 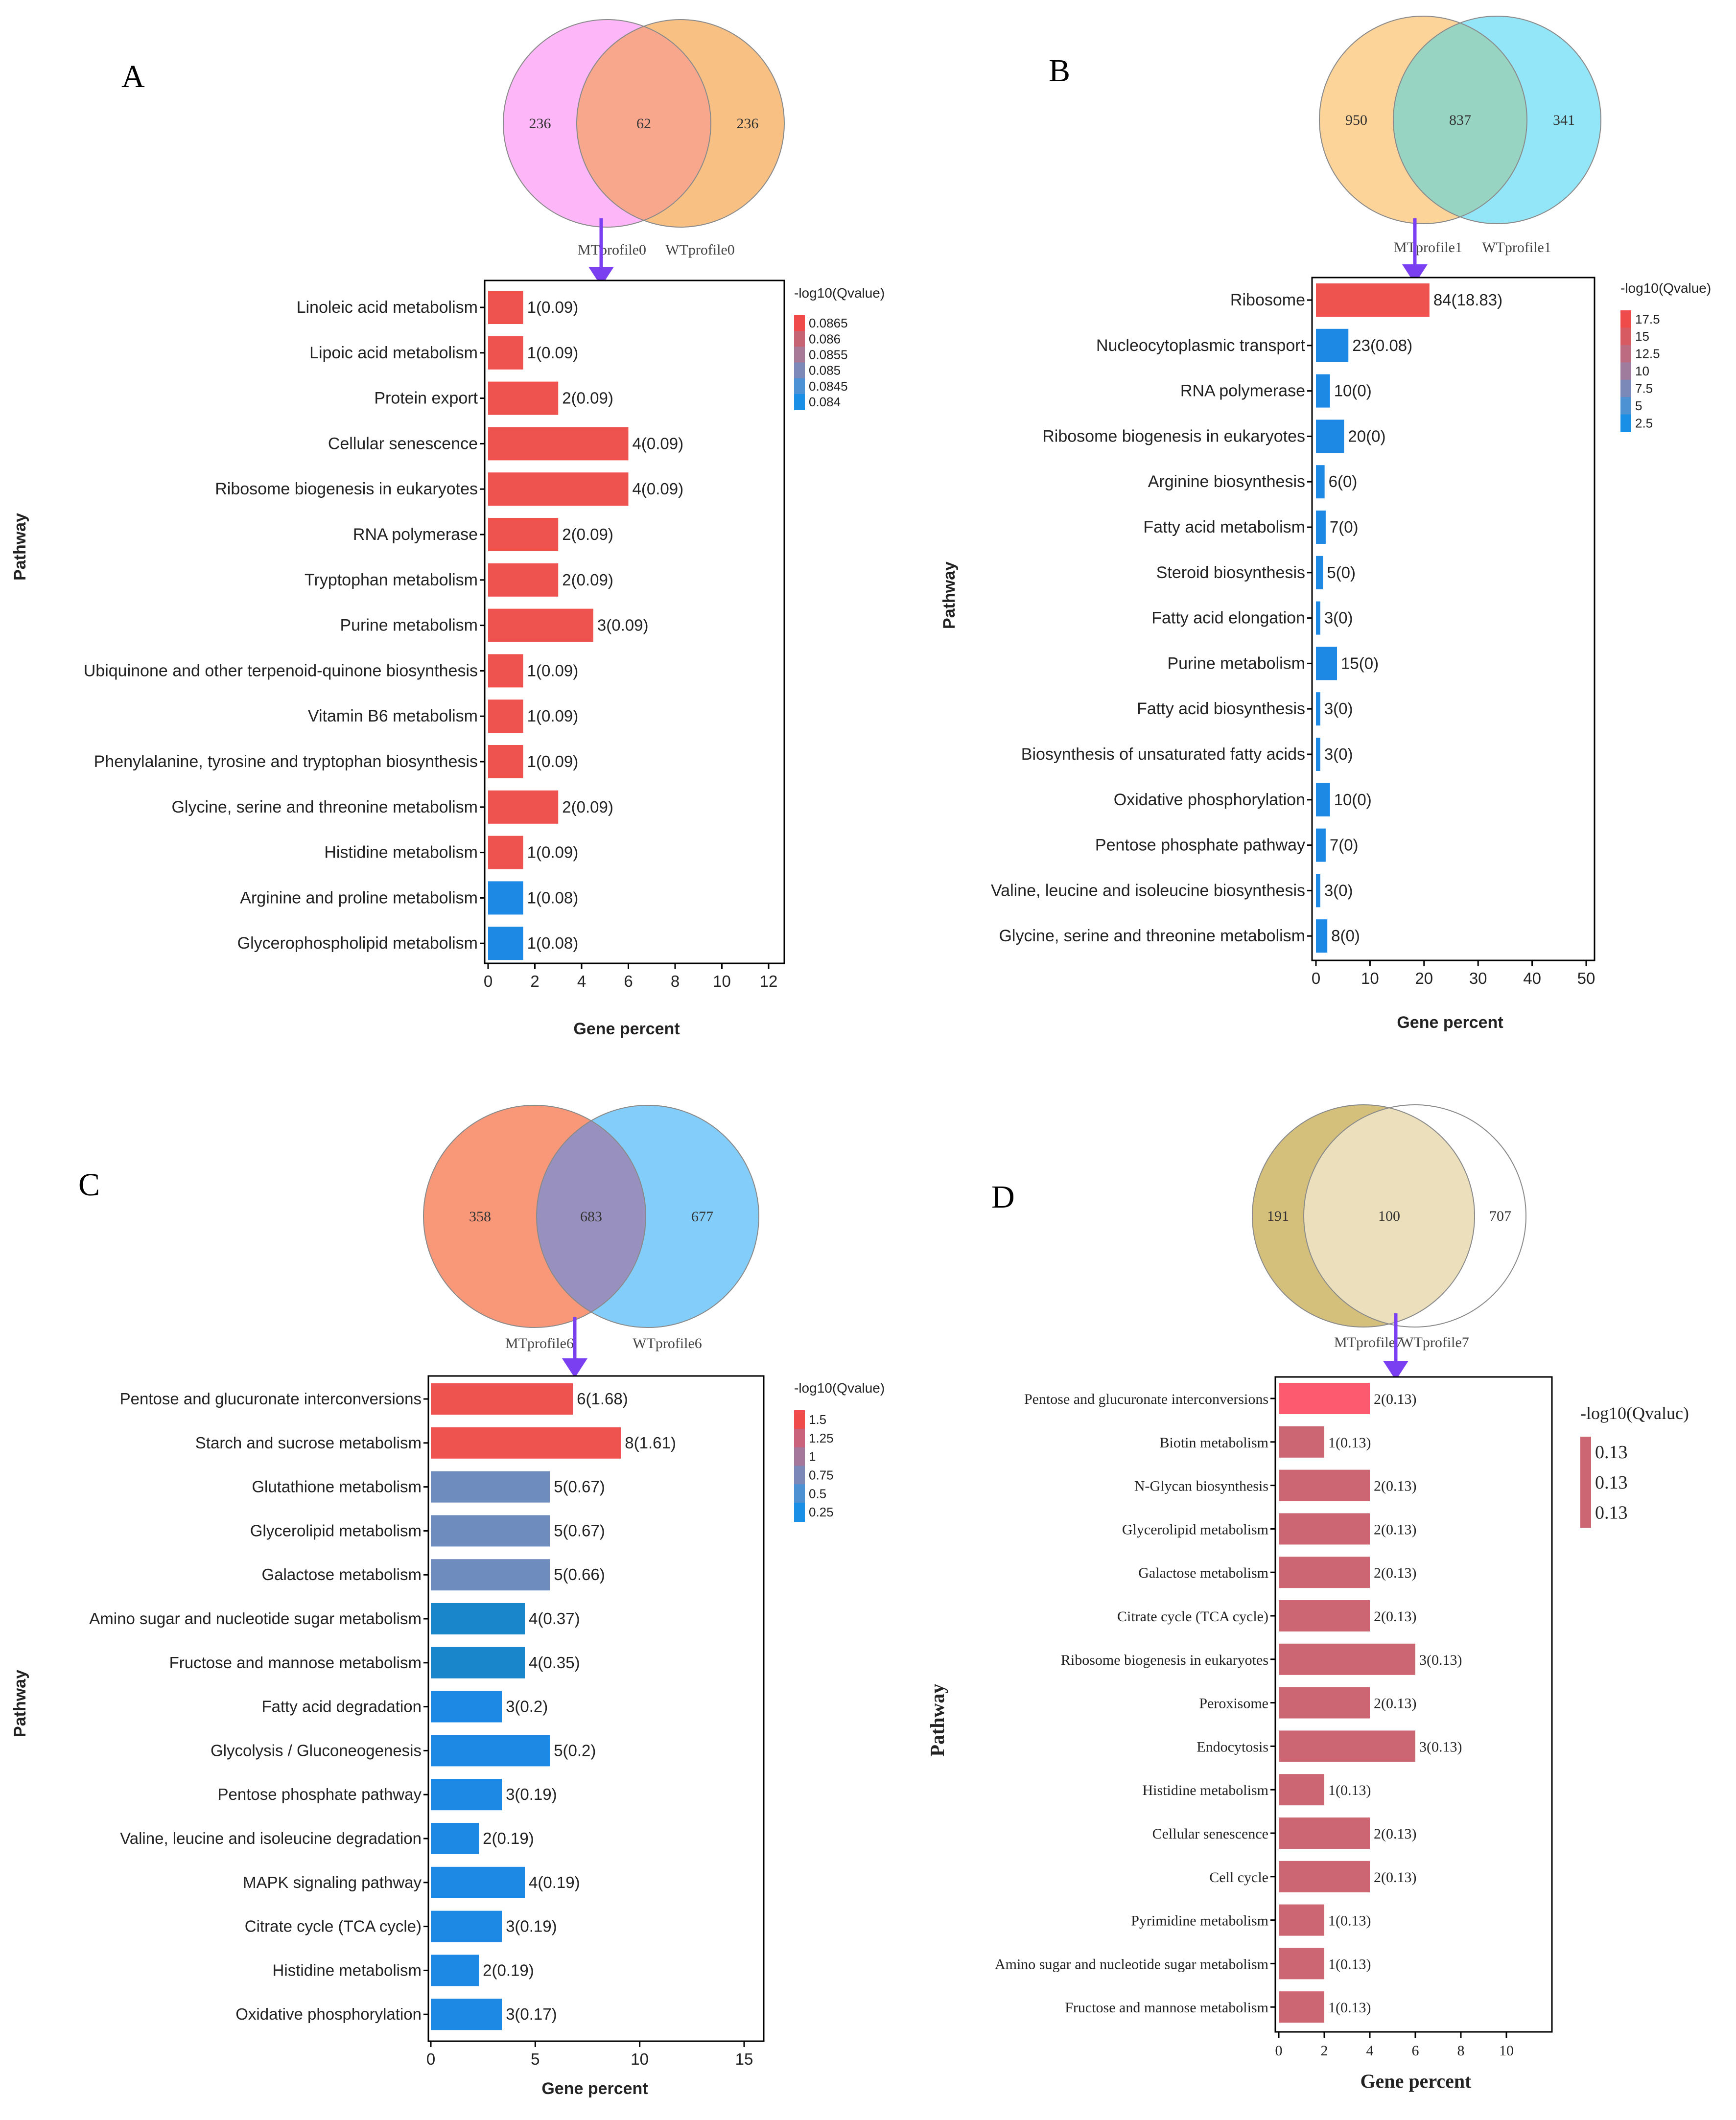 I want to click on venn-diagram: 950 837 341 MTprofile1 WTprofile1, so click(x=1460, y=136).